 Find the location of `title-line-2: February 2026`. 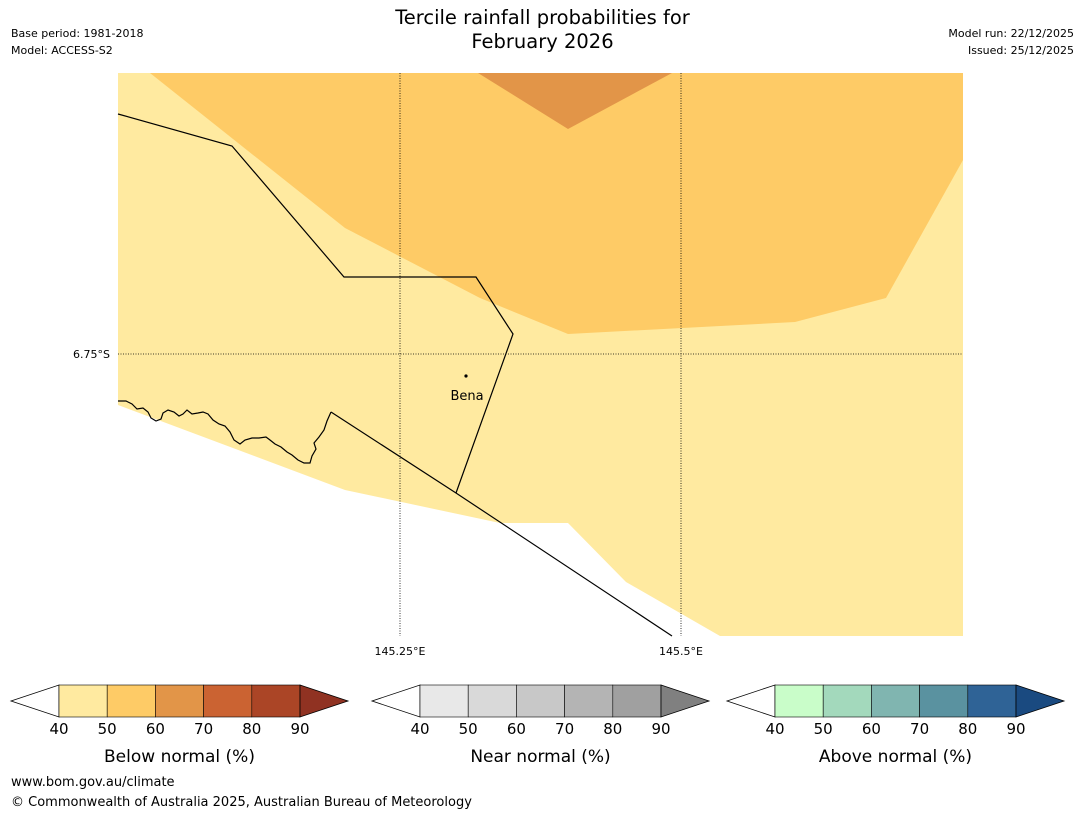

title-line-2: February 2026 is located at coordinates (542, 41).